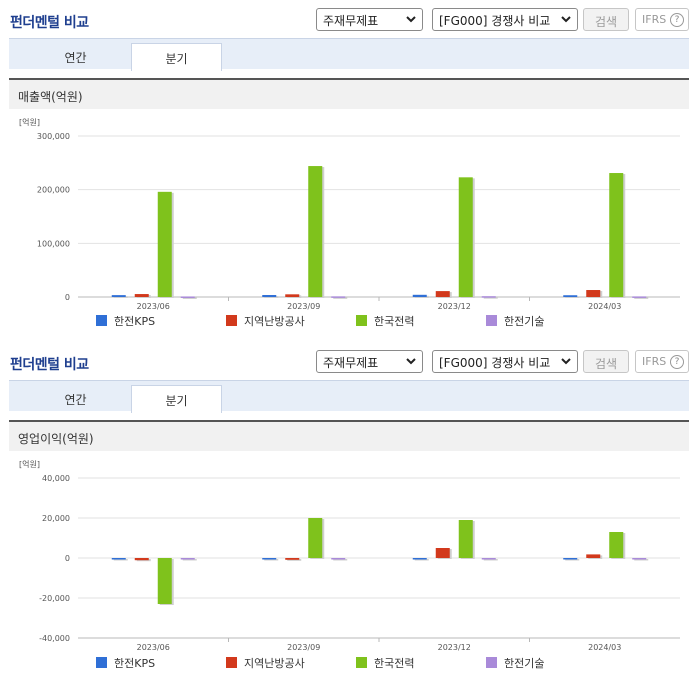 Image resolution: width=696 pixels, height=684 pixels. I want to click on bar-한전기술-2023/09, so click(338, 559).